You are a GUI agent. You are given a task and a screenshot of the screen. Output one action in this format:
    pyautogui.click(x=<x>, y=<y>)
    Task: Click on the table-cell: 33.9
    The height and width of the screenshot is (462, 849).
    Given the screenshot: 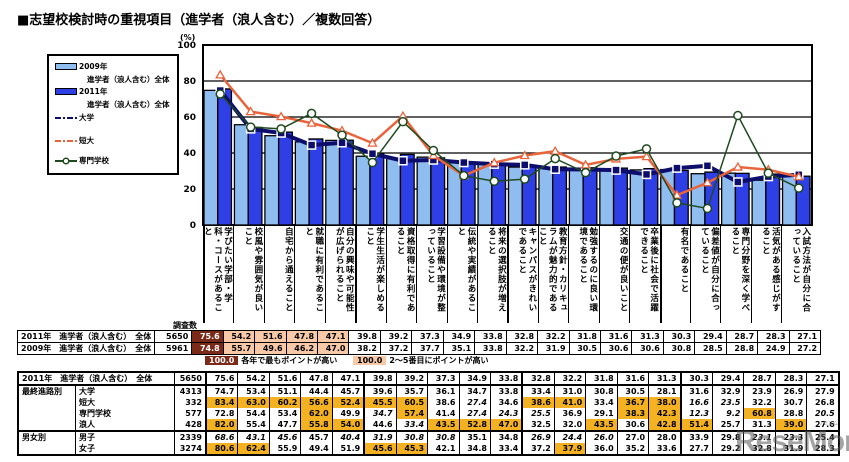 What is the action you would take?
    pyautogui.click(x=696, y=436)
    